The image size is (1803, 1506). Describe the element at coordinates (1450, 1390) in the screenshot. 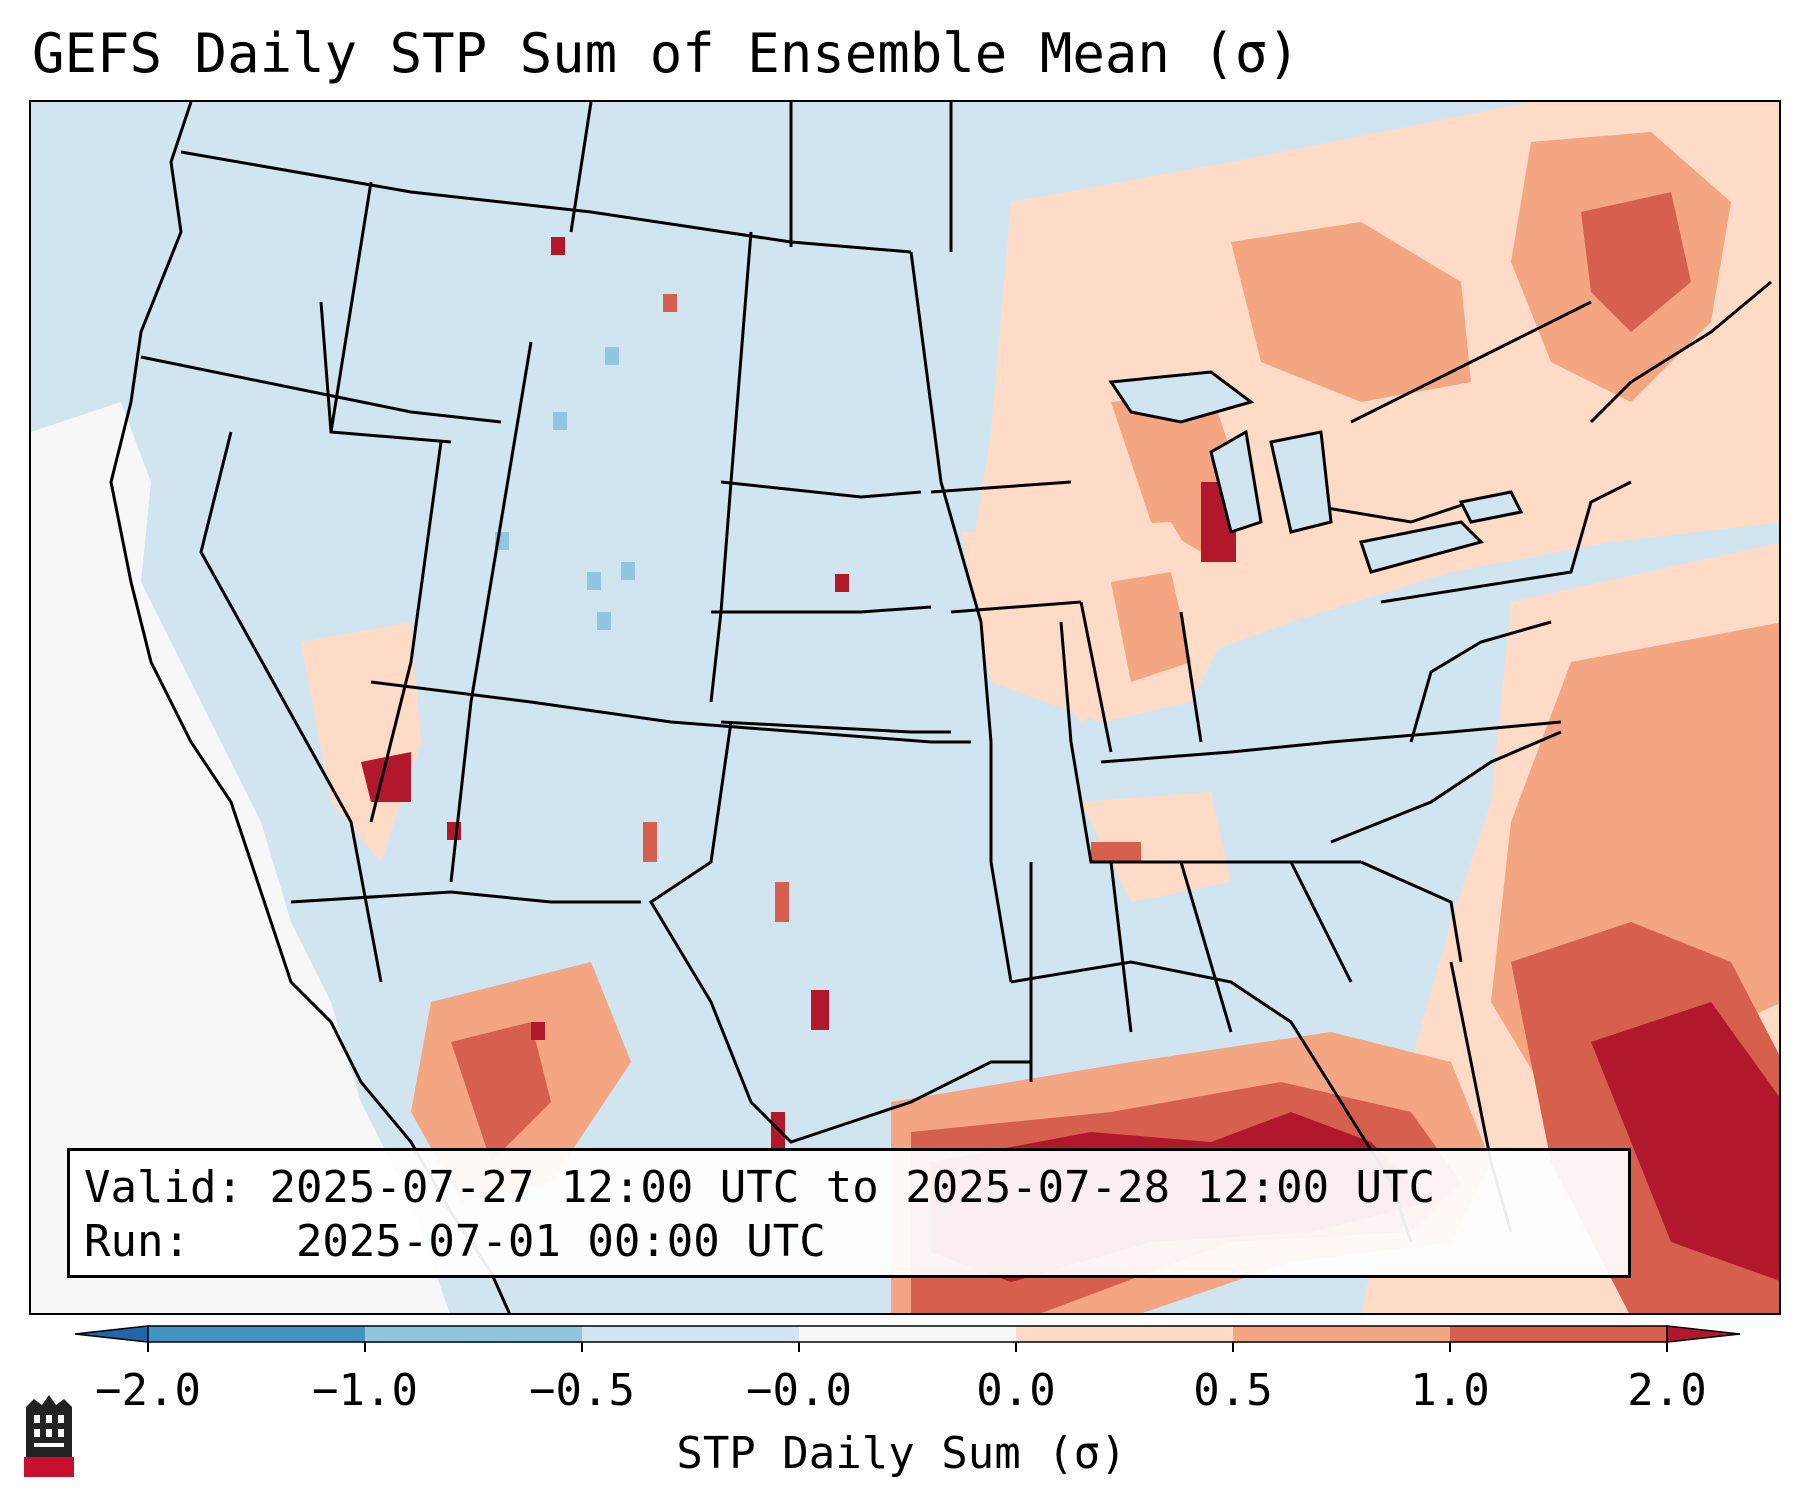

I see `colorbar-tick-label: 1.0` at that location.